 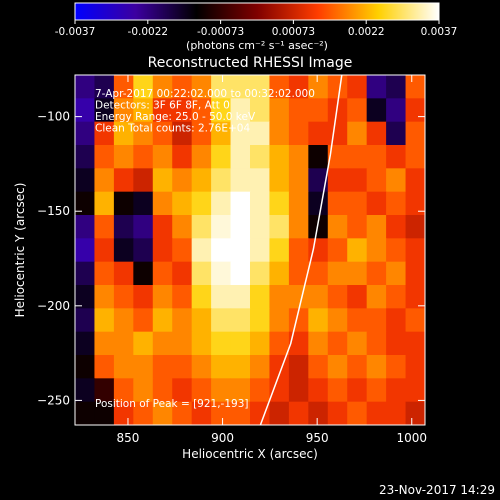 I want to click on y-tick-label: −100, so click(x=53, y=117).